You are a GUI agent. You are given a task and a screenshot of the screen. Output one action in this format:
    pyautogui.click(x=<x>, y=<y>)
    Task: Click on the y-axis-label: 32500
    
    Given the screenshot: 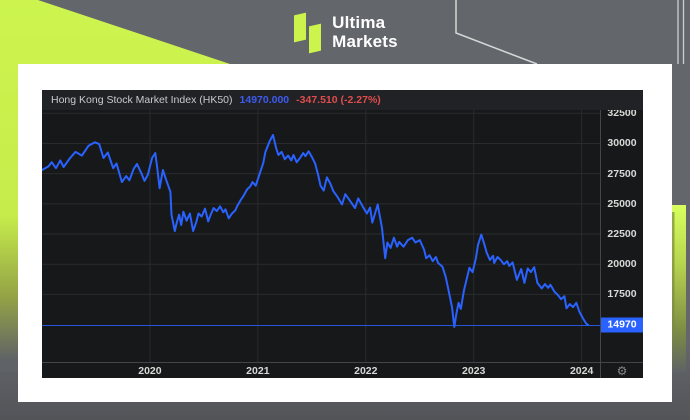 What is the action you would take?
    pyautogui.click(x=622, y=113)
    